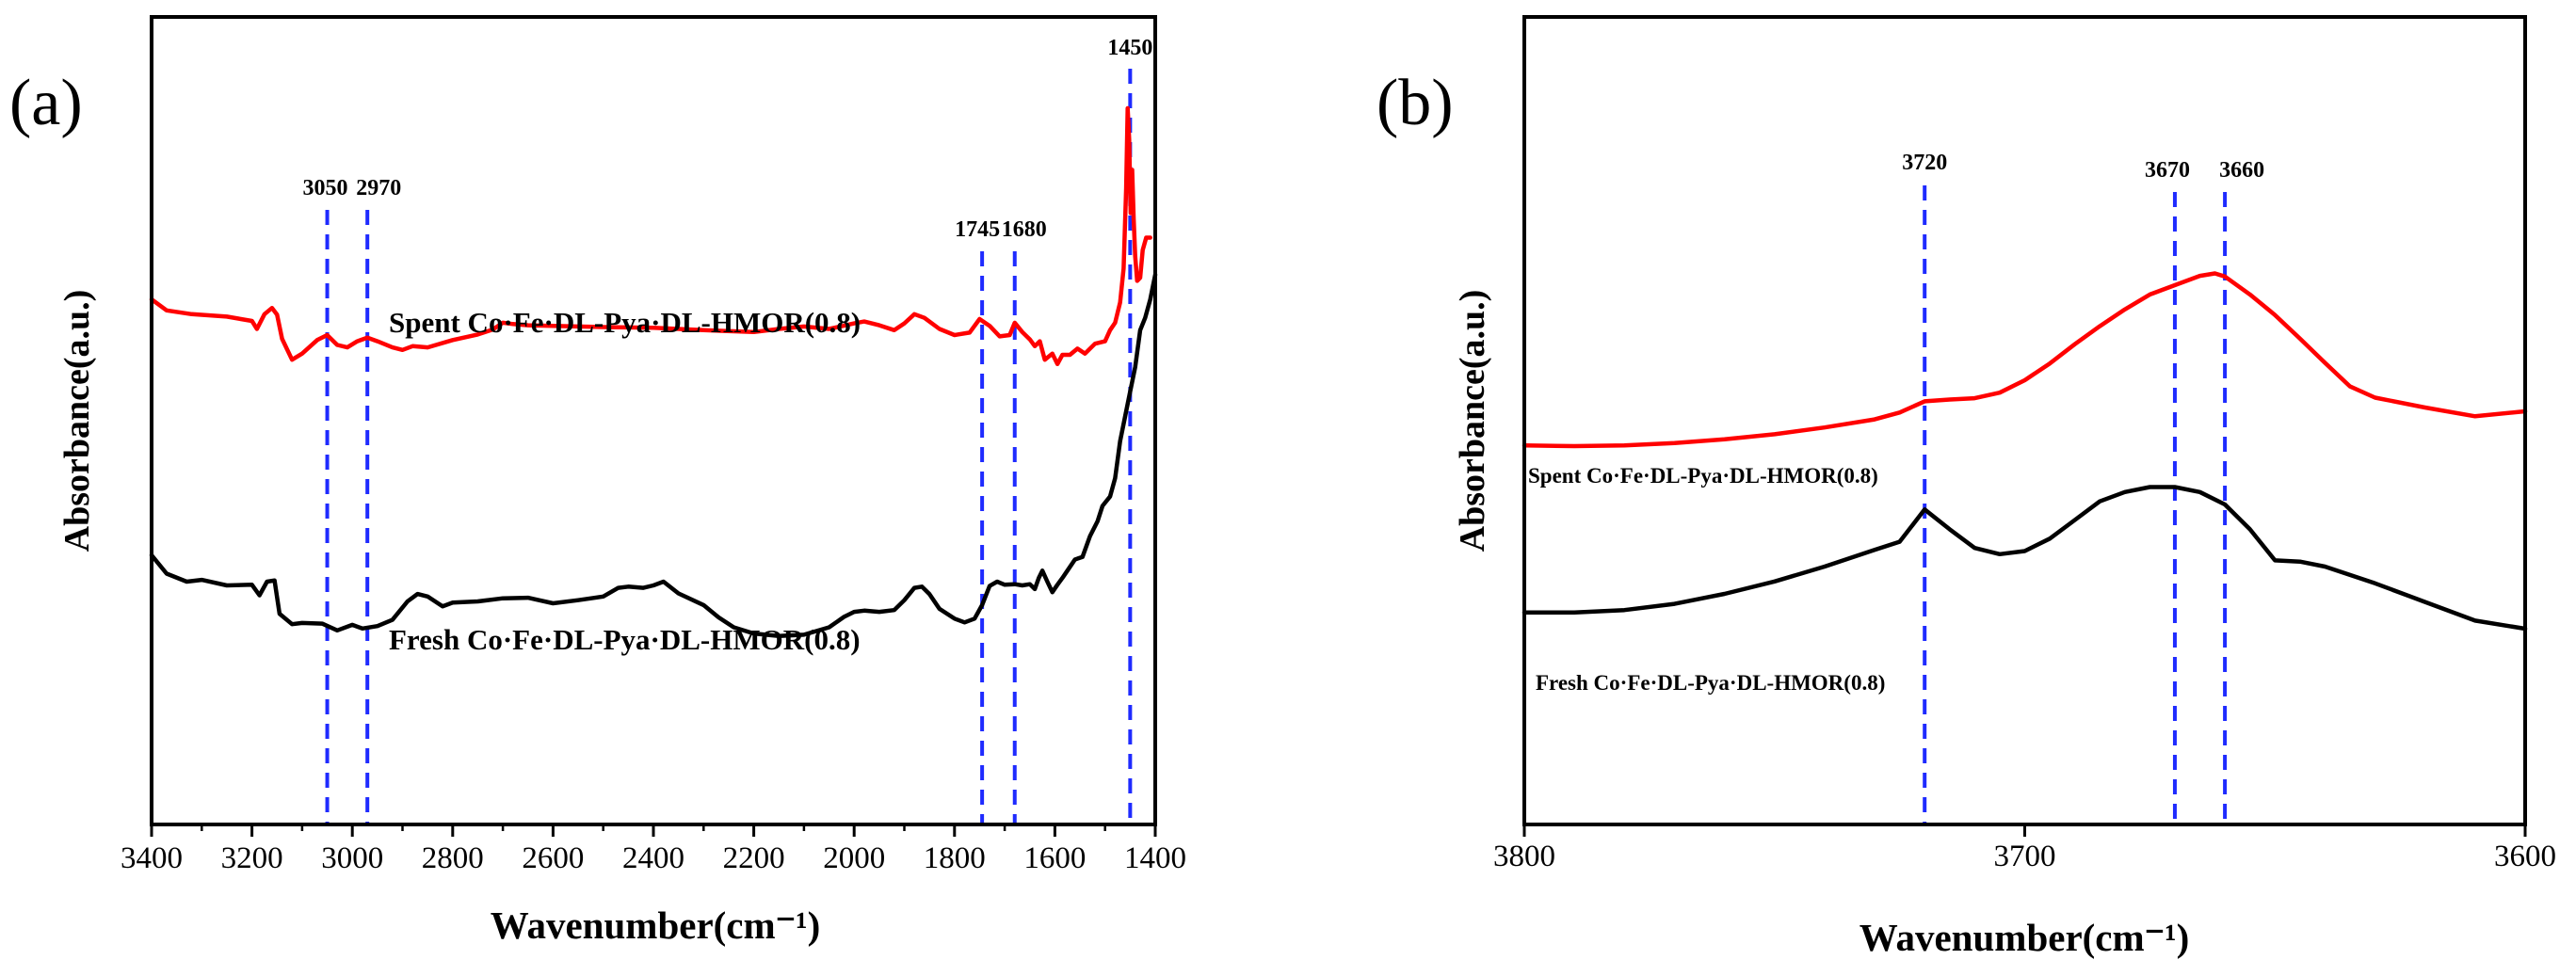  What do you see at coordinates (977, 229) in the screenshot?
I see `peak-marker-label: 1745` at bounding box center [977, 229].